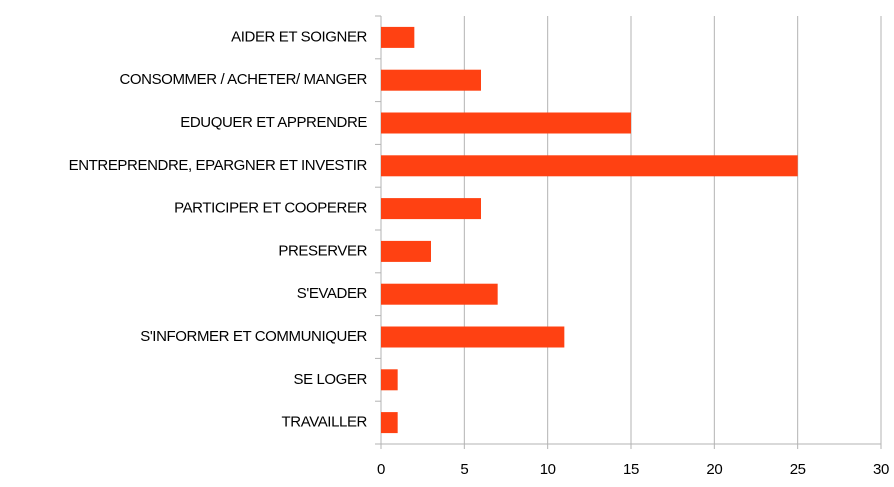 The image size is (894, 487). I want to click on y-tick-label: TRAVAILLER, so click(325, 422).